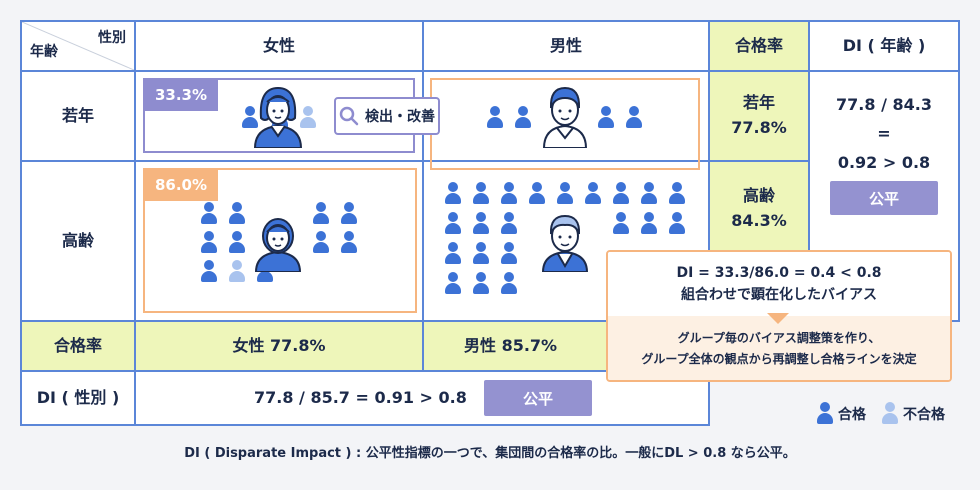 The width and height of the screenshot is (980, 490). Describe the element at coordinates (423, 196) in the screenshot. I see `divider-vertical` at that location.